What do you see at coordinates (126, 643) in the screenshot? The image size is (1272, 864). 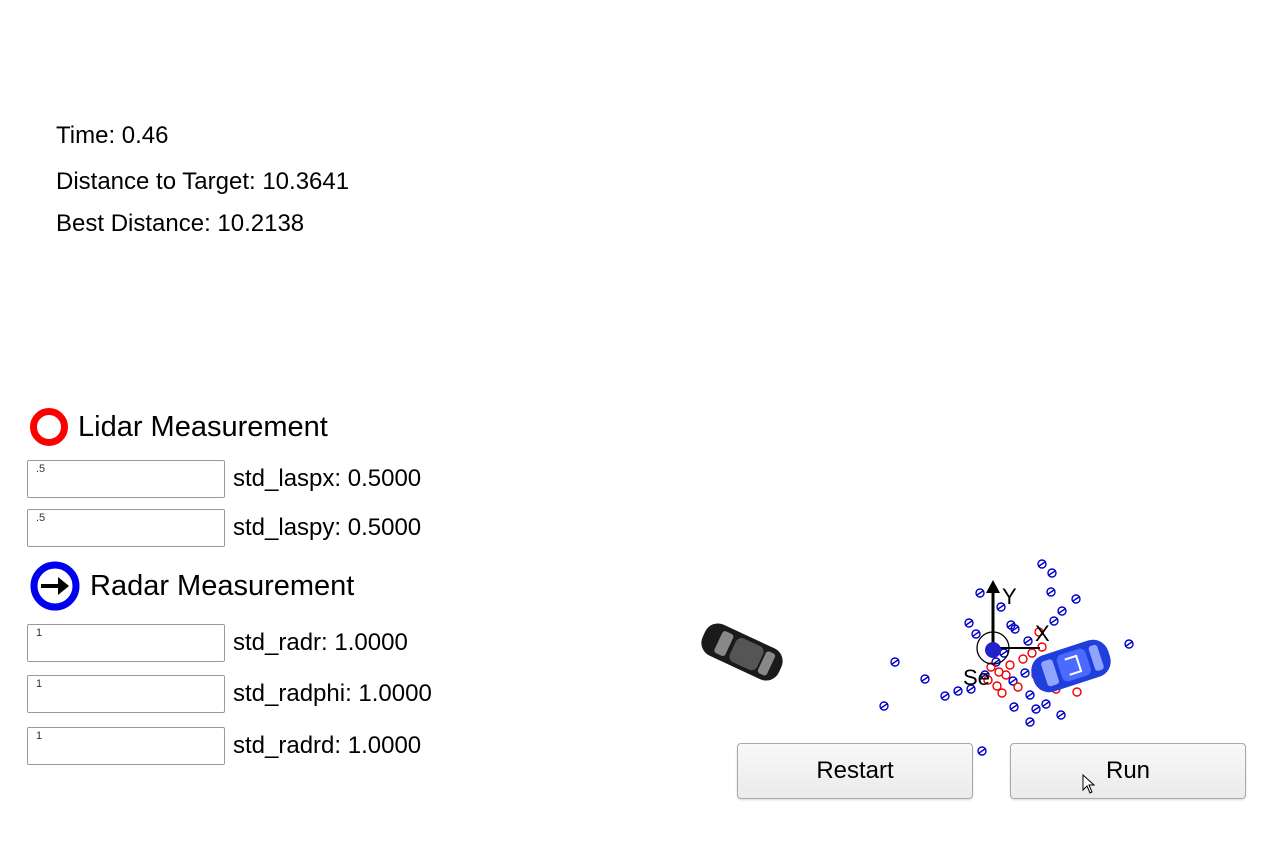 I see `std-radr-input` at bounding box center [126, 643].